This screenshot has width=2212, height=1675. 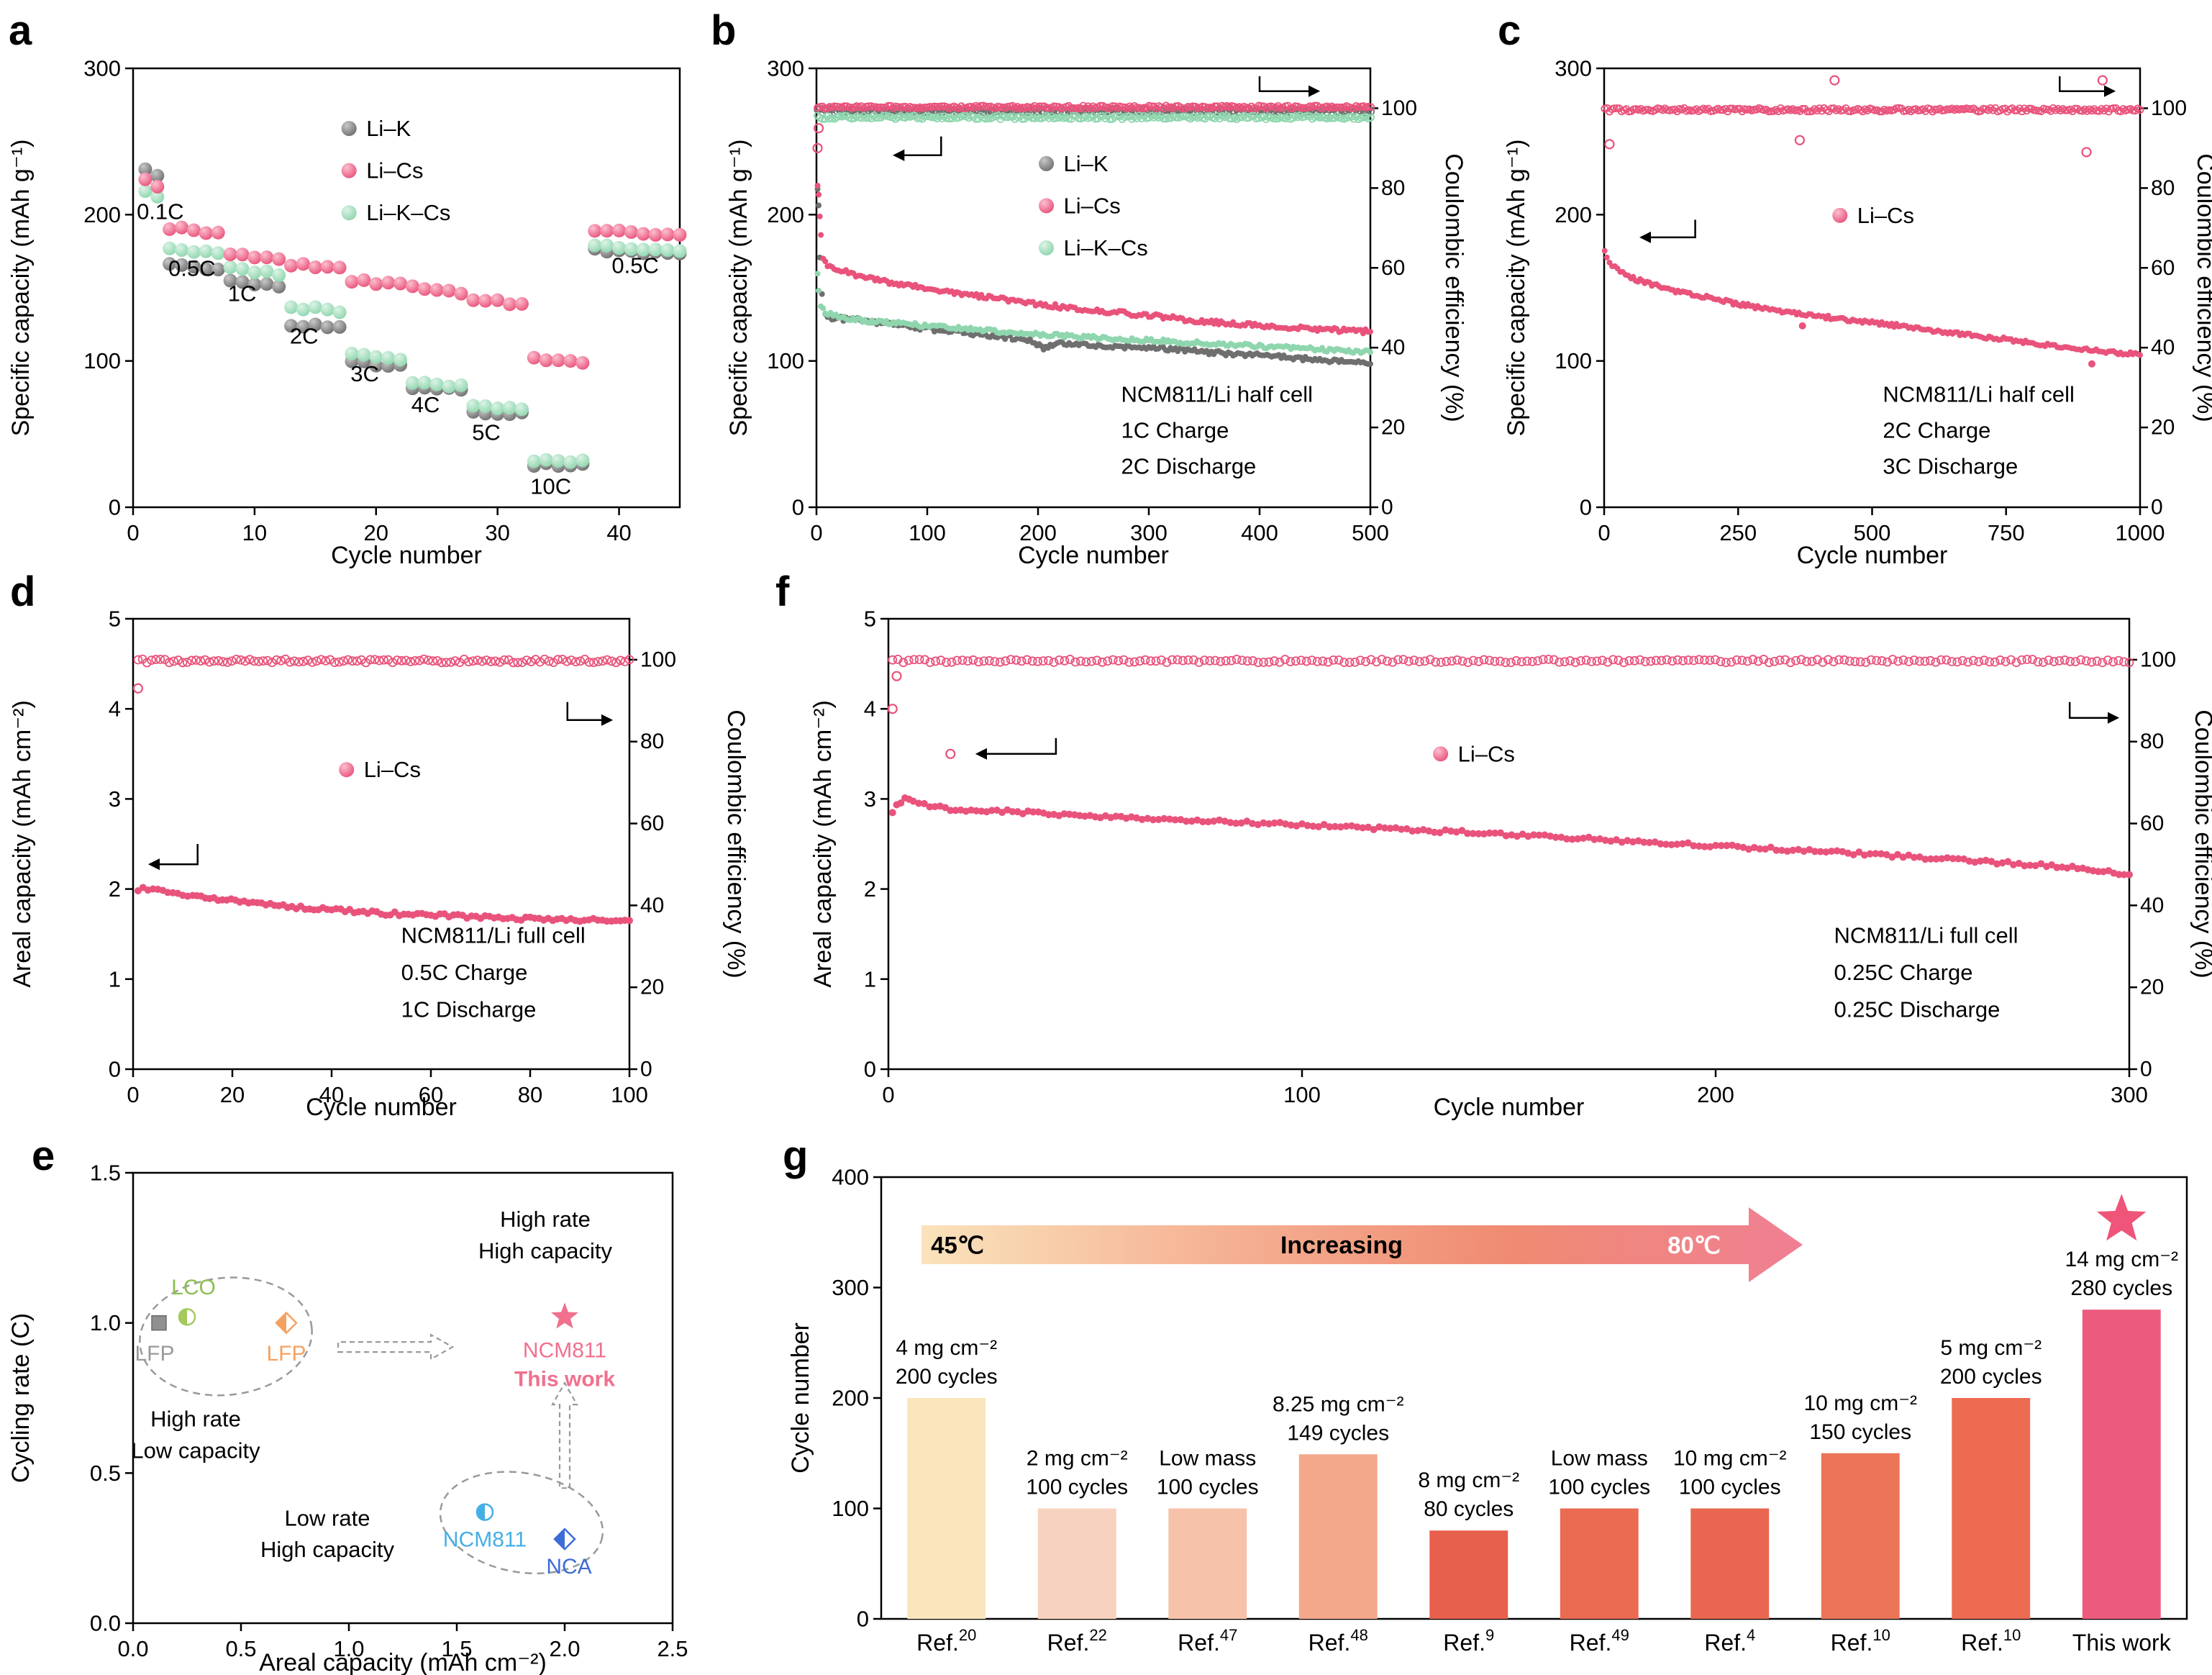 What do you see at coordinates (347, 770) in the screenshot?
I see `legend-marker-li_cs` at bounding box center [347, 770].